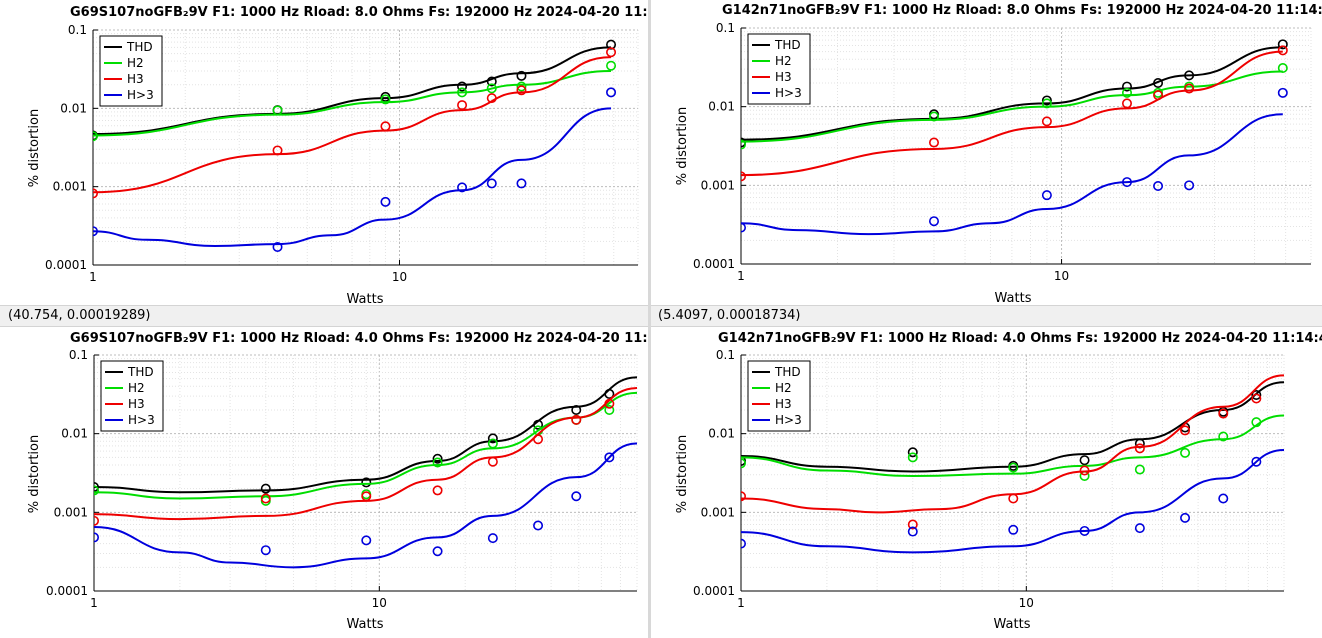 The image size is (1322, 638). I want to click on x-tick-label: 10, so click(1026, 603).